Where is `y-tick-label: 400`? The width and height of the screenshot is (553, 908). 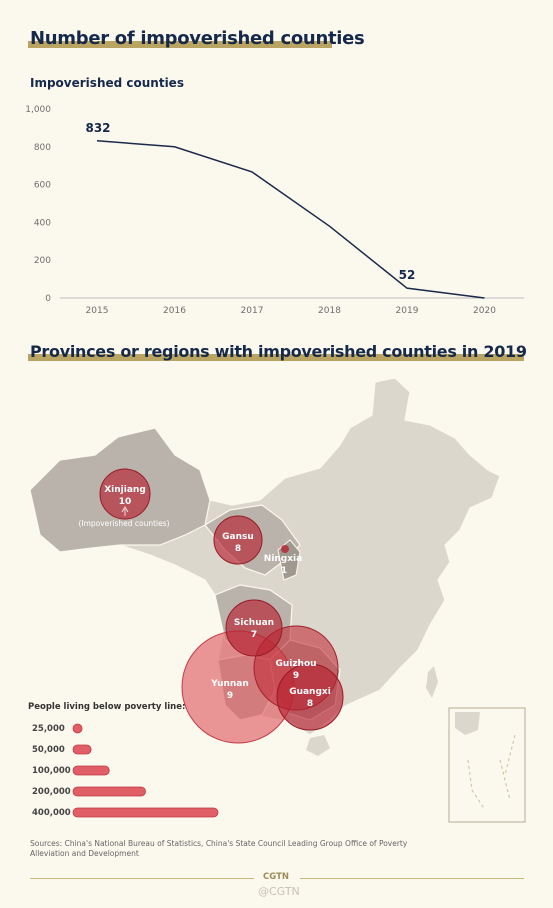
y-tick-label: 400 is located at coordinates (42, 223).